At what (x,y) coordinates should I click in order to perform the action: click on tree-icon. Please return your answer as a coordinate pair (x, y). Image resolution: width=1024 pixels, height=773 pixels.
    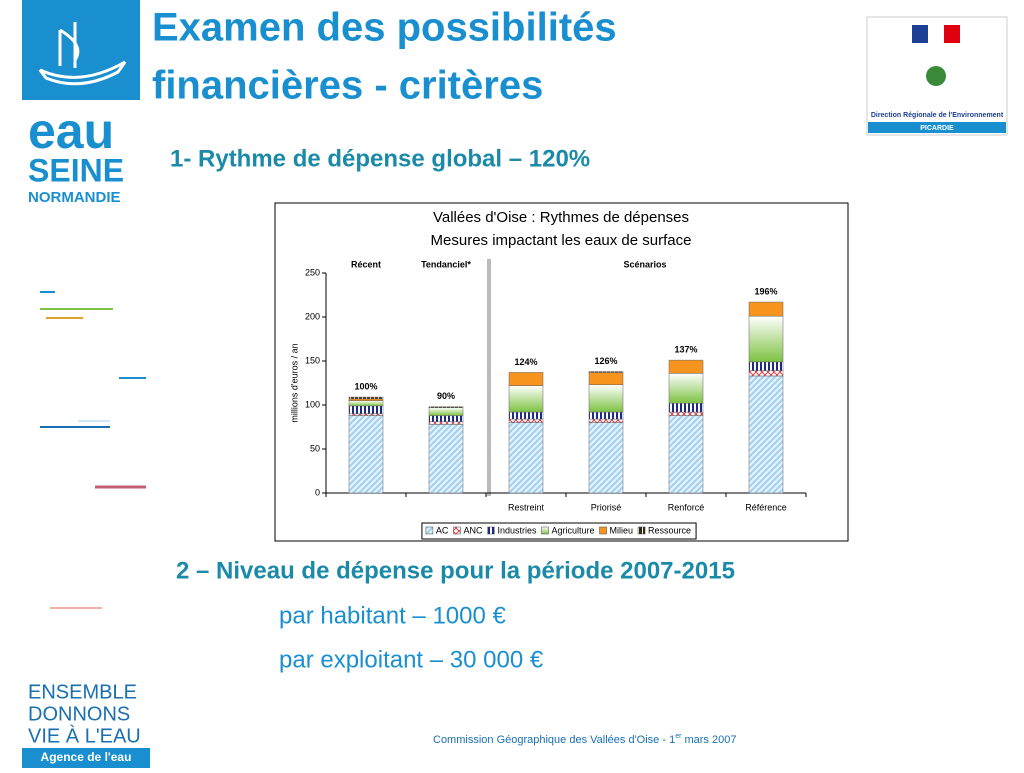
    Looking at the image, I should click on (936, 76).